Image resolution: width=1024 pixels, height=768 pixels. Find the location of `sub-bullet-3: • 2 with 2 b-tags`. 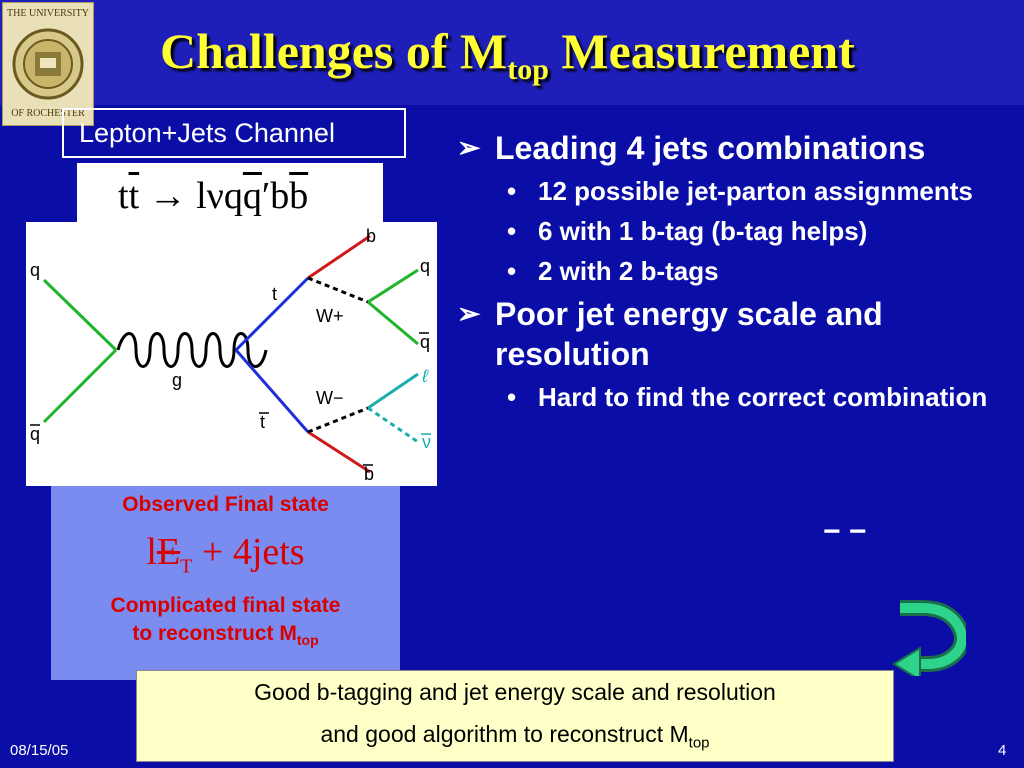

sub-bullet-3: • 2 with 2 b-tags is located at coordinates (613, 271).